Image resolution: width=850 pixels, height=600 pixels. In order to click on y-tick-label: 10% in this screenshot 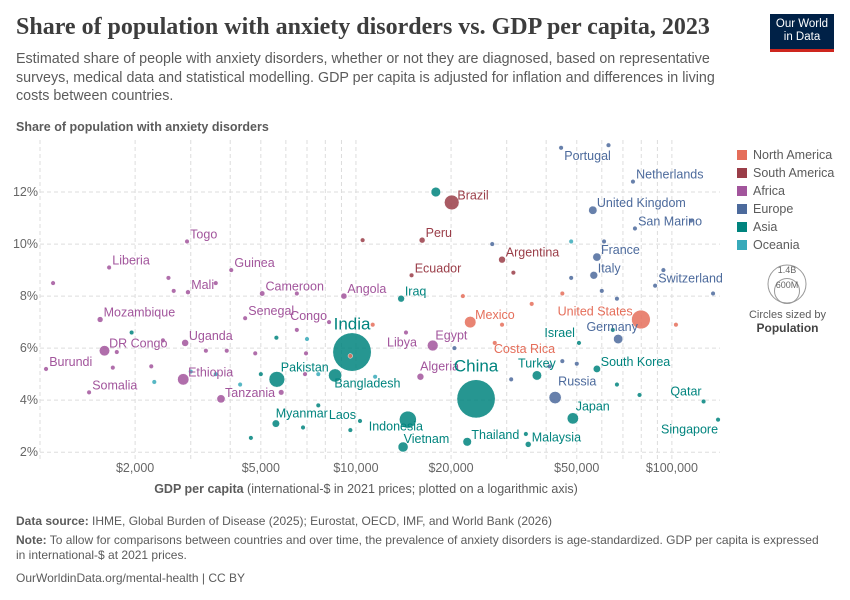, I will do `click(25, 244)`.